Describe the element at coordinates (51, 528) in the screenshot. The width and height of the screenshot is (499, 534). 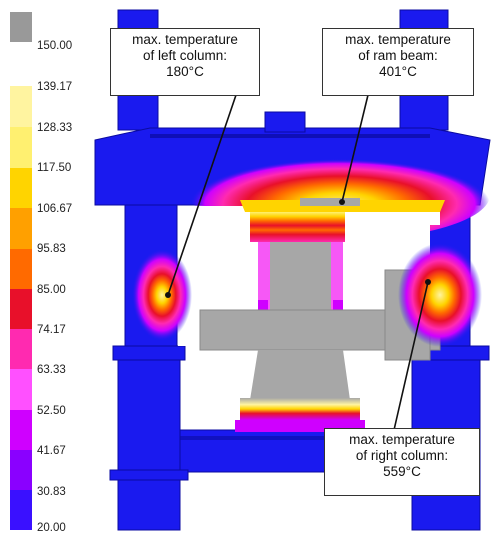
I see `legend-label-12: 20.00` at that location.